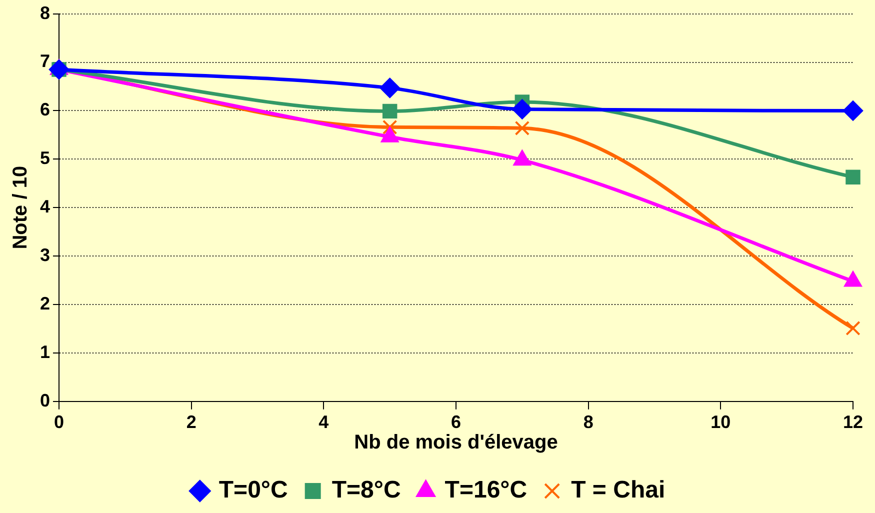 The height and width of the screenshot is (513, 875). I want to click on x-tick-label: 2, so click(191, 422).